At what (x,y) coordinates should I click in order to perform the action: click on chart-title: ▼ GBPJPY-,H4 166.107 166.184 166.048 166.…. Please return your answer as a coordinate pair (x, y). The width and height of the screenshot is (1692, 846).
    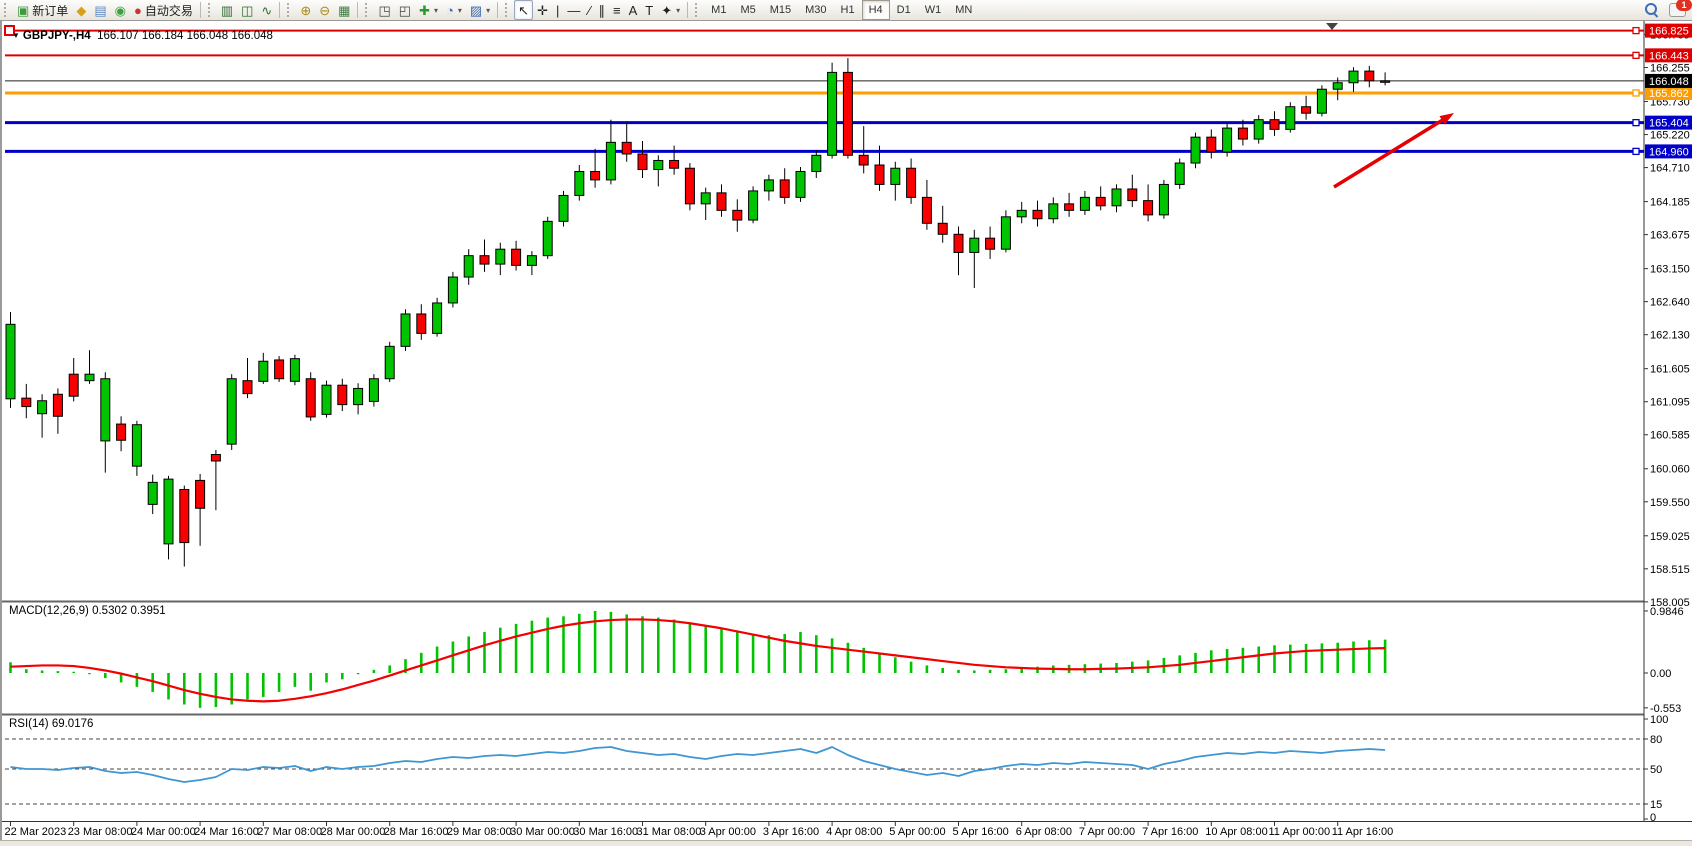
    Looking at the image, I should click on (142, 36).